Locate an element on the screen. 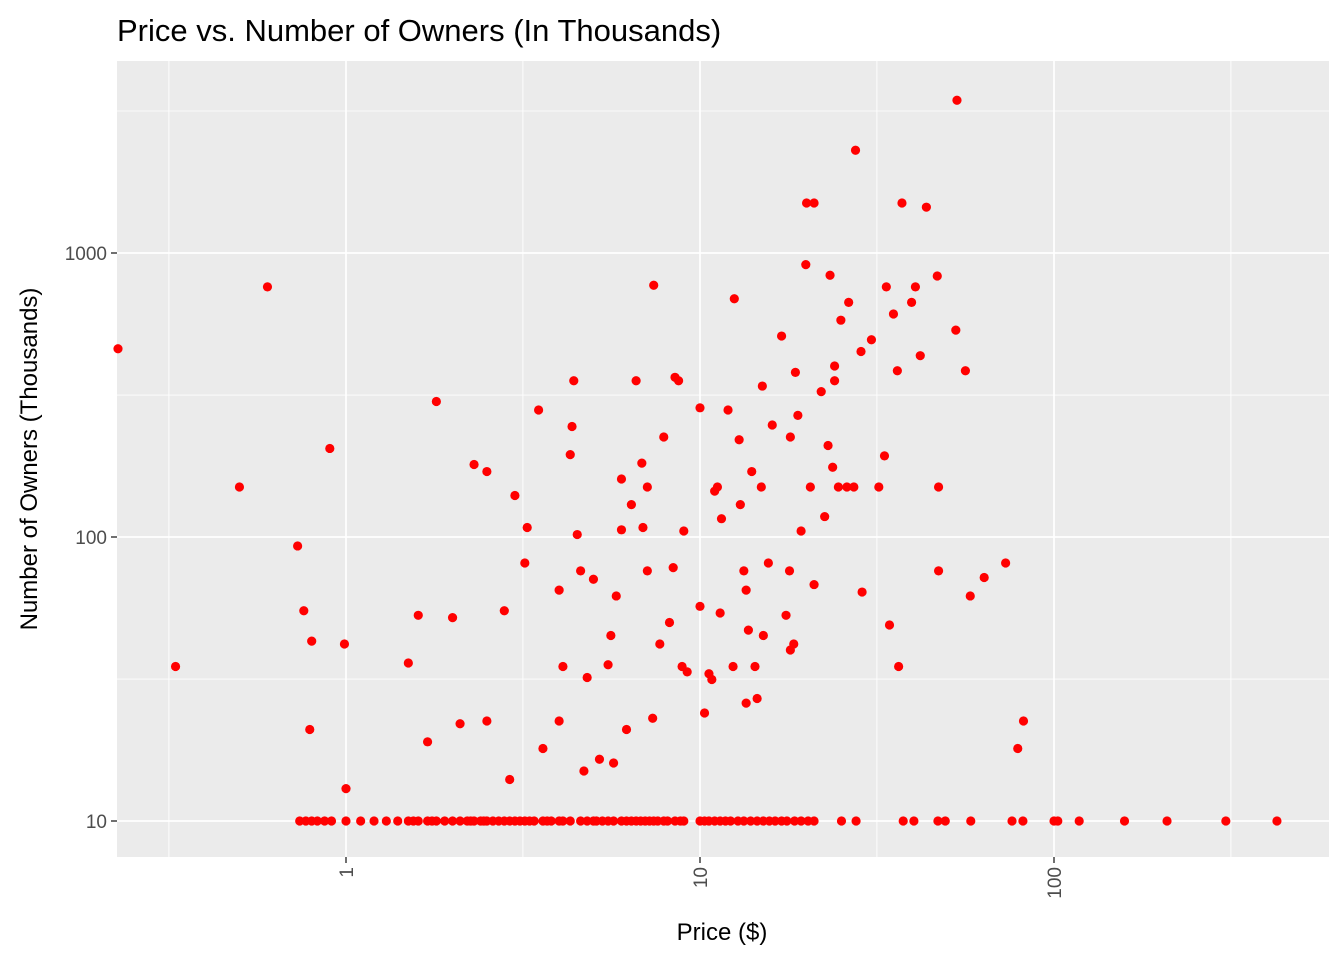 This screenshot has height=960, width=1344. x-axis-title: Price ($) is located at coordinates (722, 932).